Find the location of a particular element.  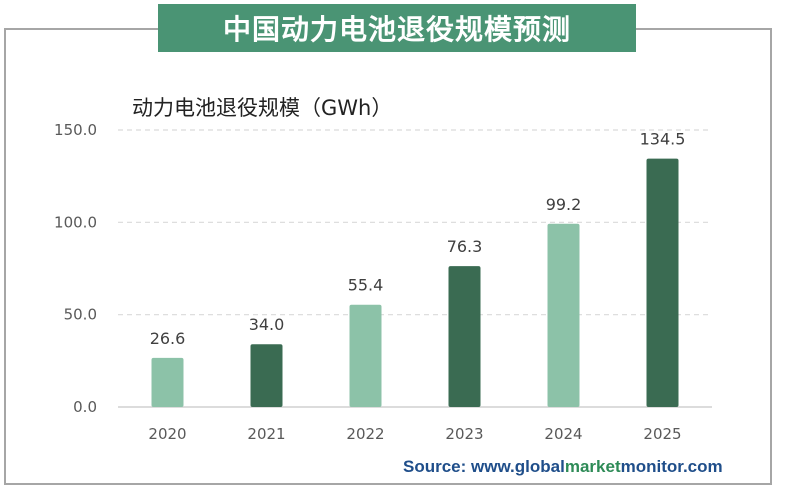

chart-title-banner: 中国动力电池退役规模预测 is located at coordinates (397, 28).